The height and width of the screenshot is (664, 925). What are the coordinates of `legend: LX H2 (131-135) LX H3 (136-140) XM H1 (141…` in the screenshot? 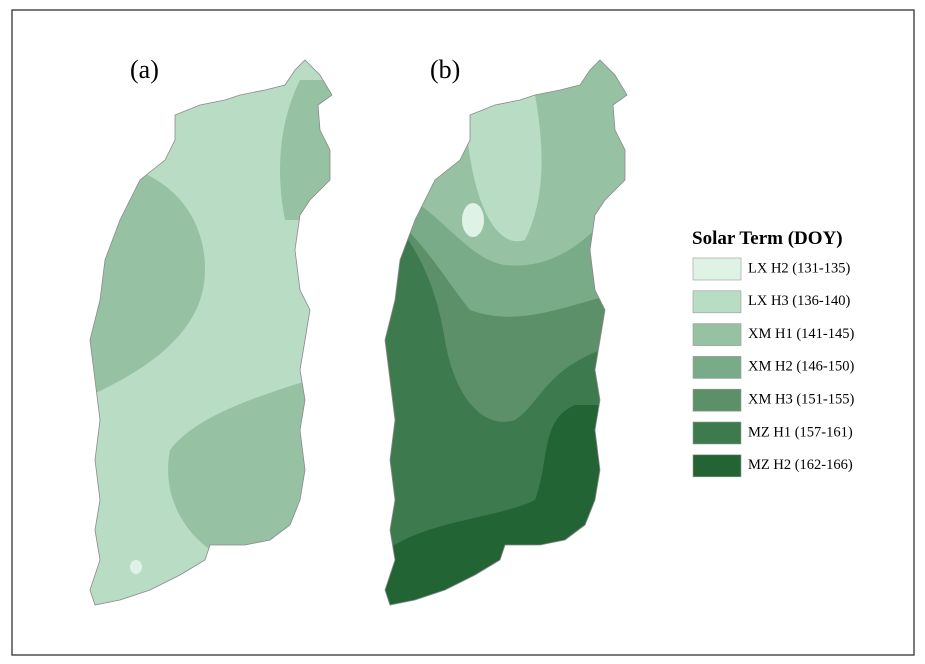 It's located at (773, 367).